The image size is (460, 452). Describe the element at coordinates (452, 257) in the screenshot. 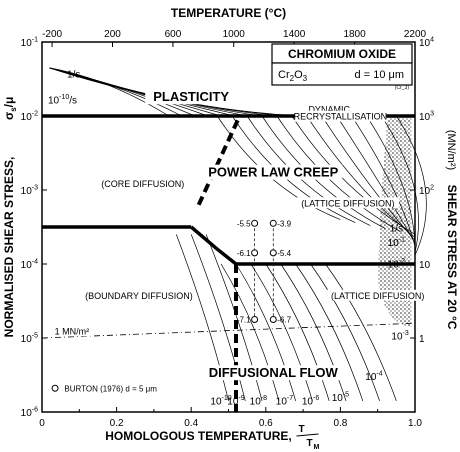

I see `y-right-axis-title: SHEAR STRESS AT 20 °C` at that location.